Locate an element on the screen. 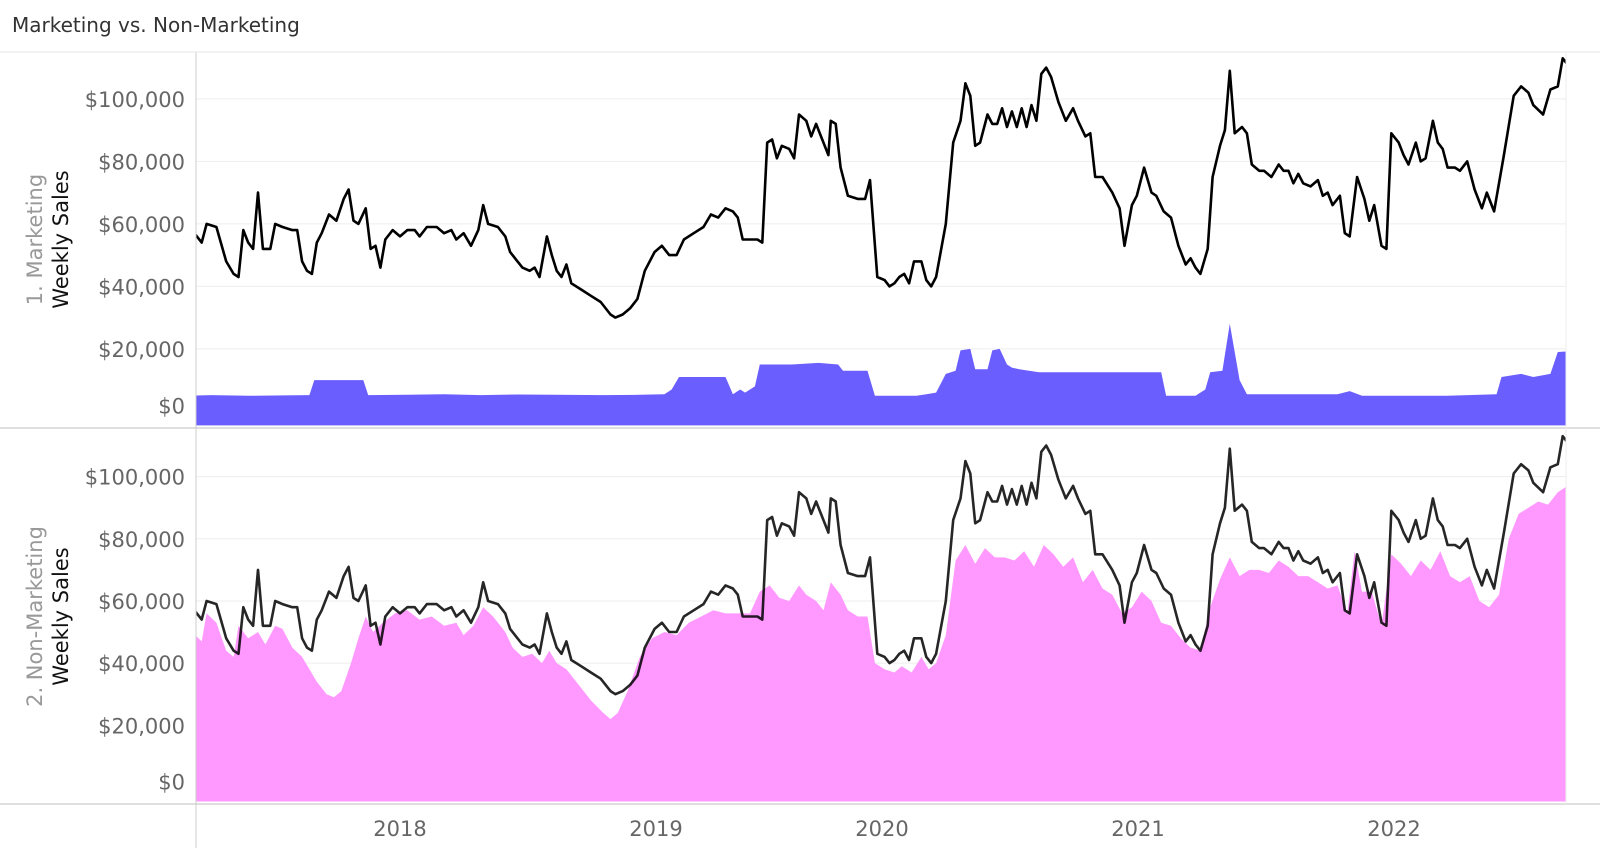  x-tick-label: 2021 is located at coordinates (1137, 829).